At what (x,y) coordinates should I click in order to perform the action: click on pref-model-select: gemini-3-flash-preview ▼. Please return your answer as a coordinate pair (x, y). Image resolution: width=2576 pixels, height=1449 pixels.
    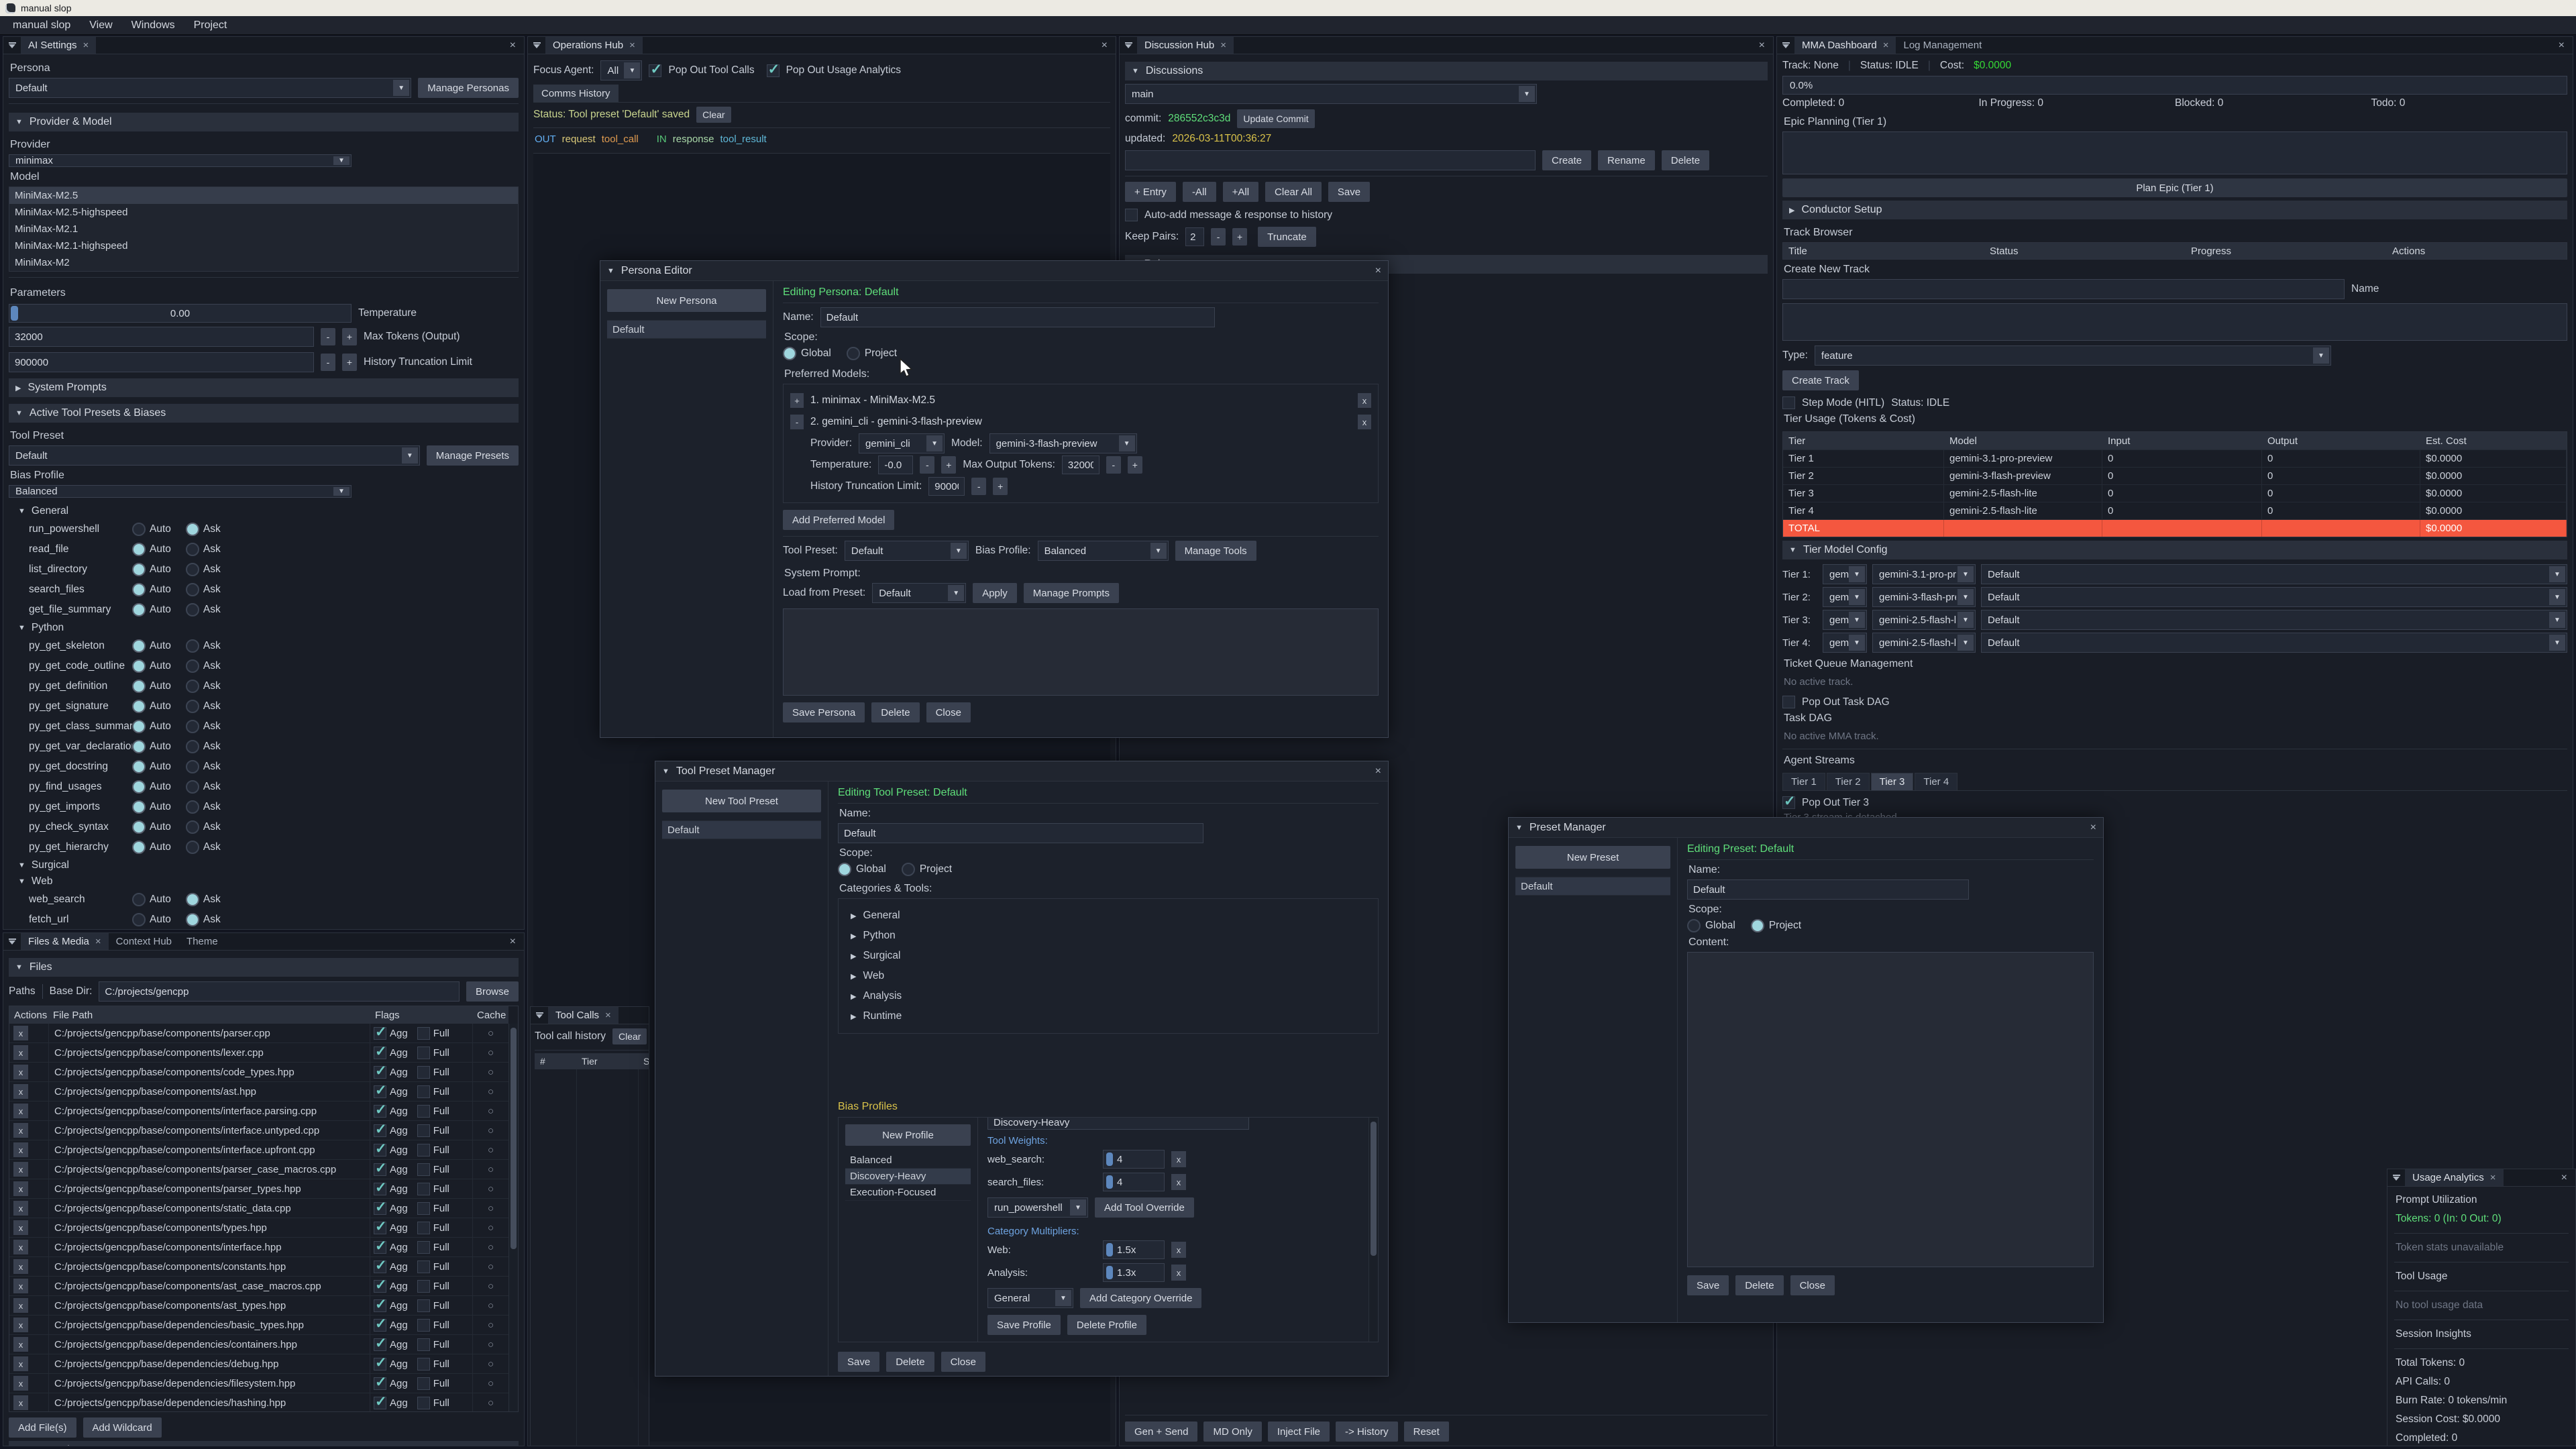
    Looking at the image, I should click on (1063, 443).